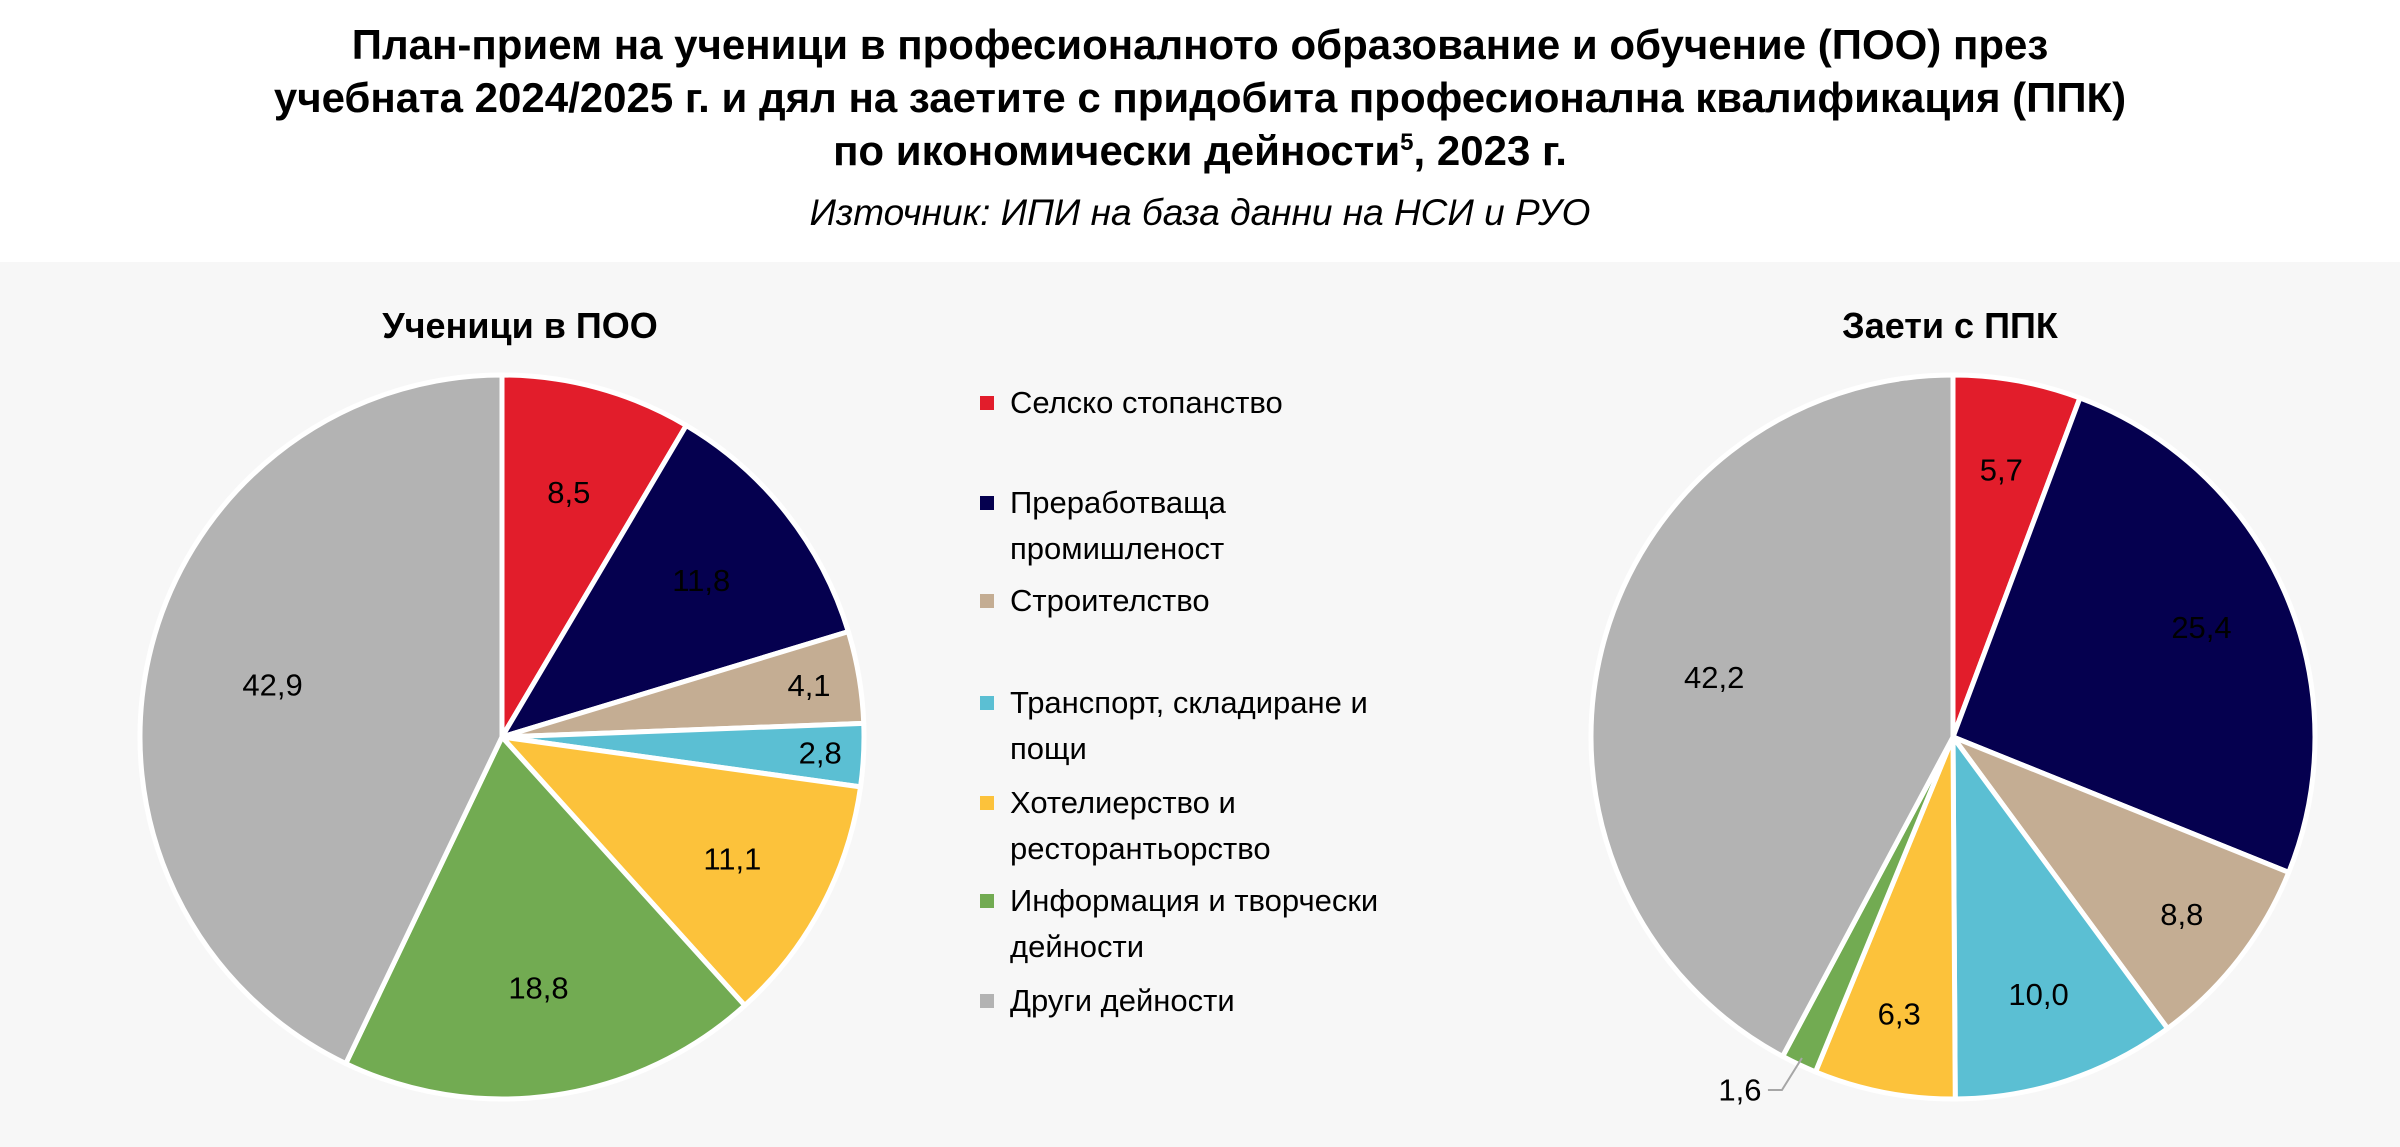  I want to click on data-label: 2,8, so click(820, 753).